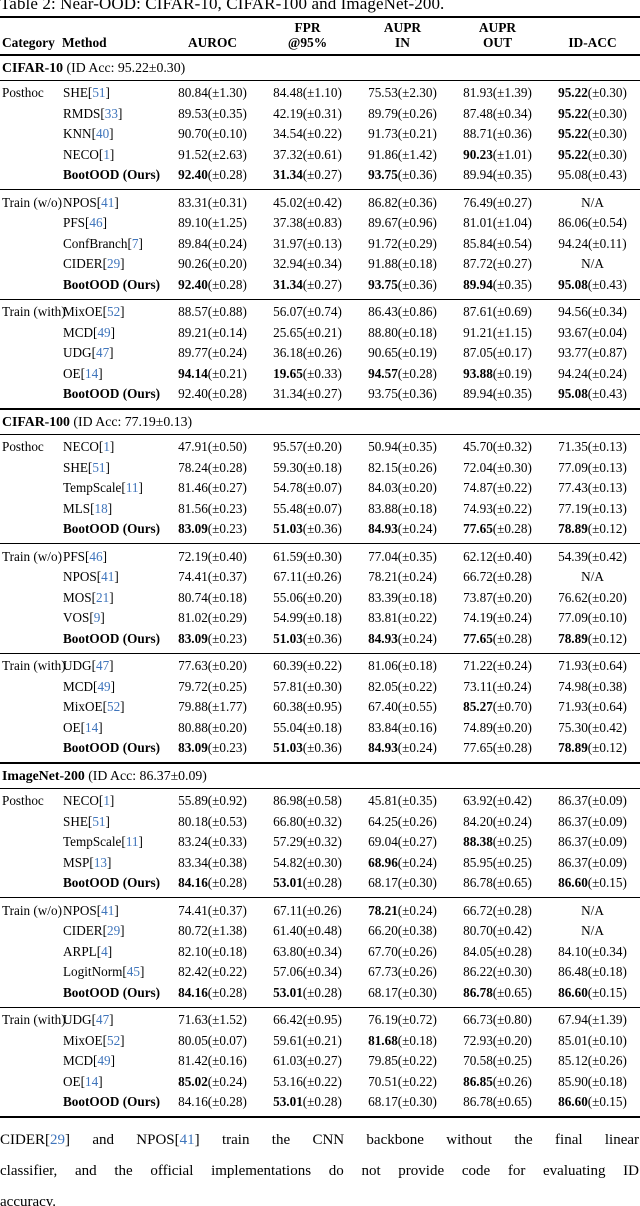 The width and height of the screenshot is (640, 1206). What do you see at coordinates (23, 93) in the screenshot?
I see `category-label: Posthoc` at bounding box center [23, 93].